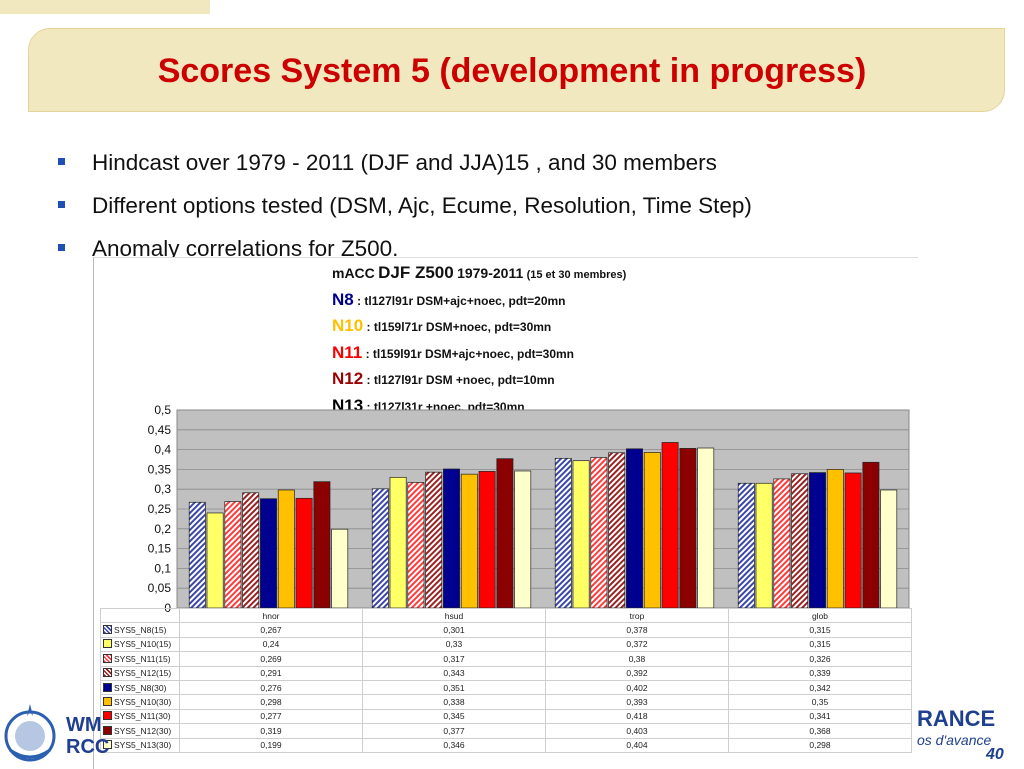  Describe the element at coordinates (405, 253) in the screenshot. I see `bullet-item: Anomaly correlations for Z500.` at that location.